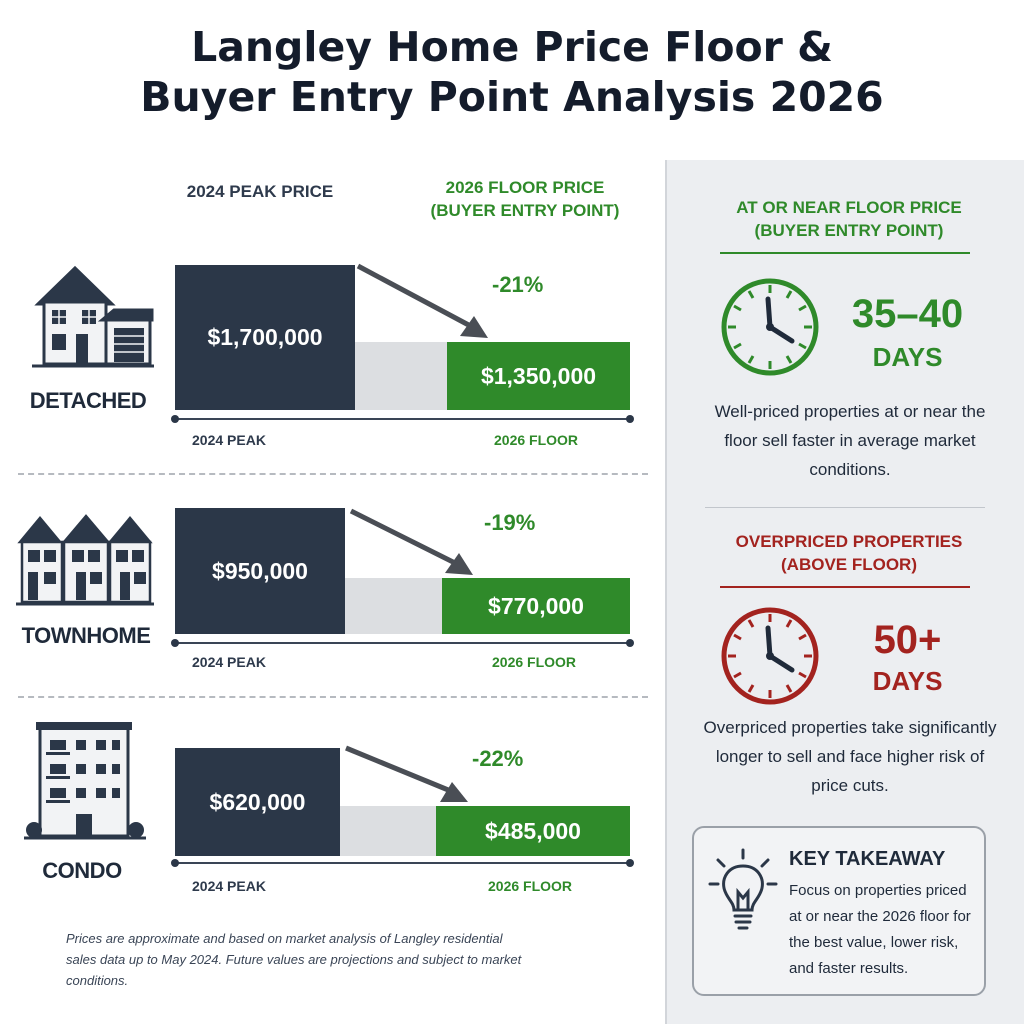  I want to click on pct-change-condo: -22%, so click(498, 758).